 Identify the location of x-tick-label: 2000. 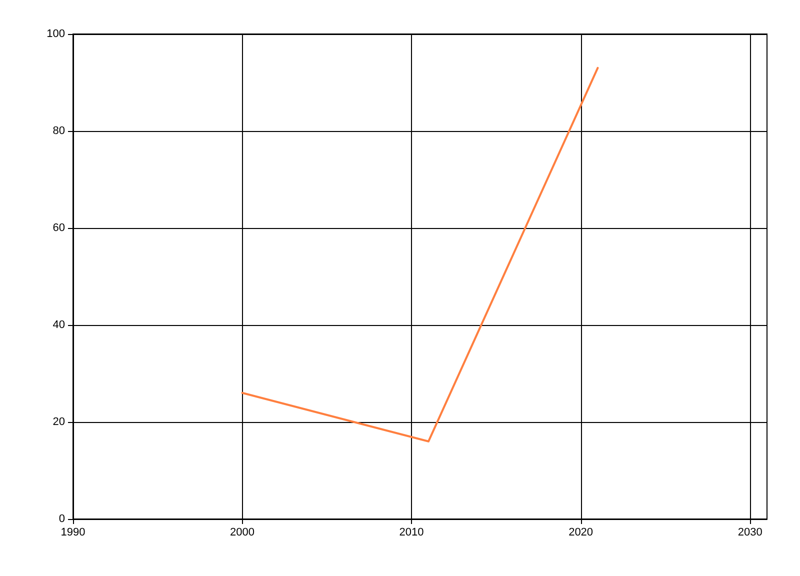
(242, 532).